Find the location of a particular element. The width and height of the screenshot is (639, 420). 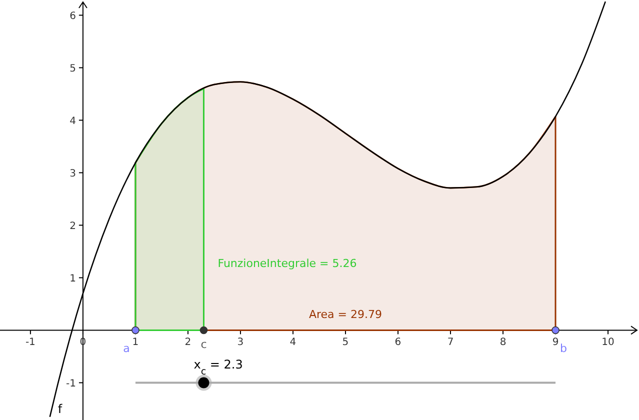

annotation: b is located at coordinates (564, 349).